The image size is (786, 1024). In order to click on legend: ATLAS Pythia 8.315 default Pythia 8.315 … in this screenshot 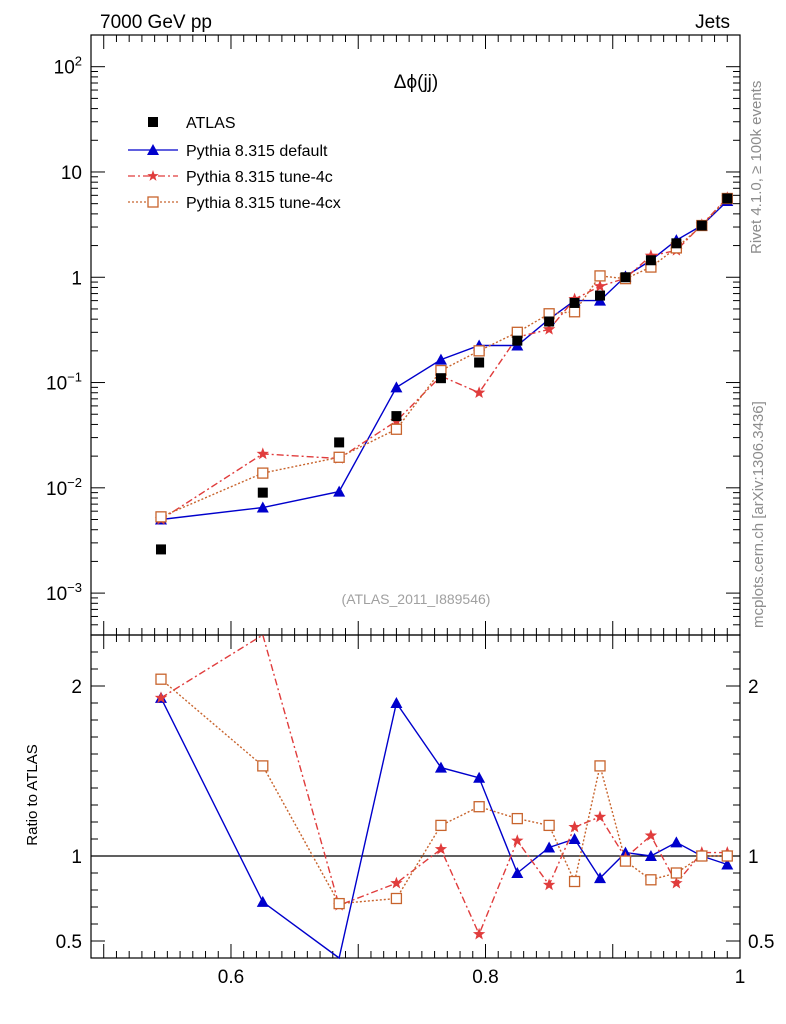, I will do `click(234, 163)`.